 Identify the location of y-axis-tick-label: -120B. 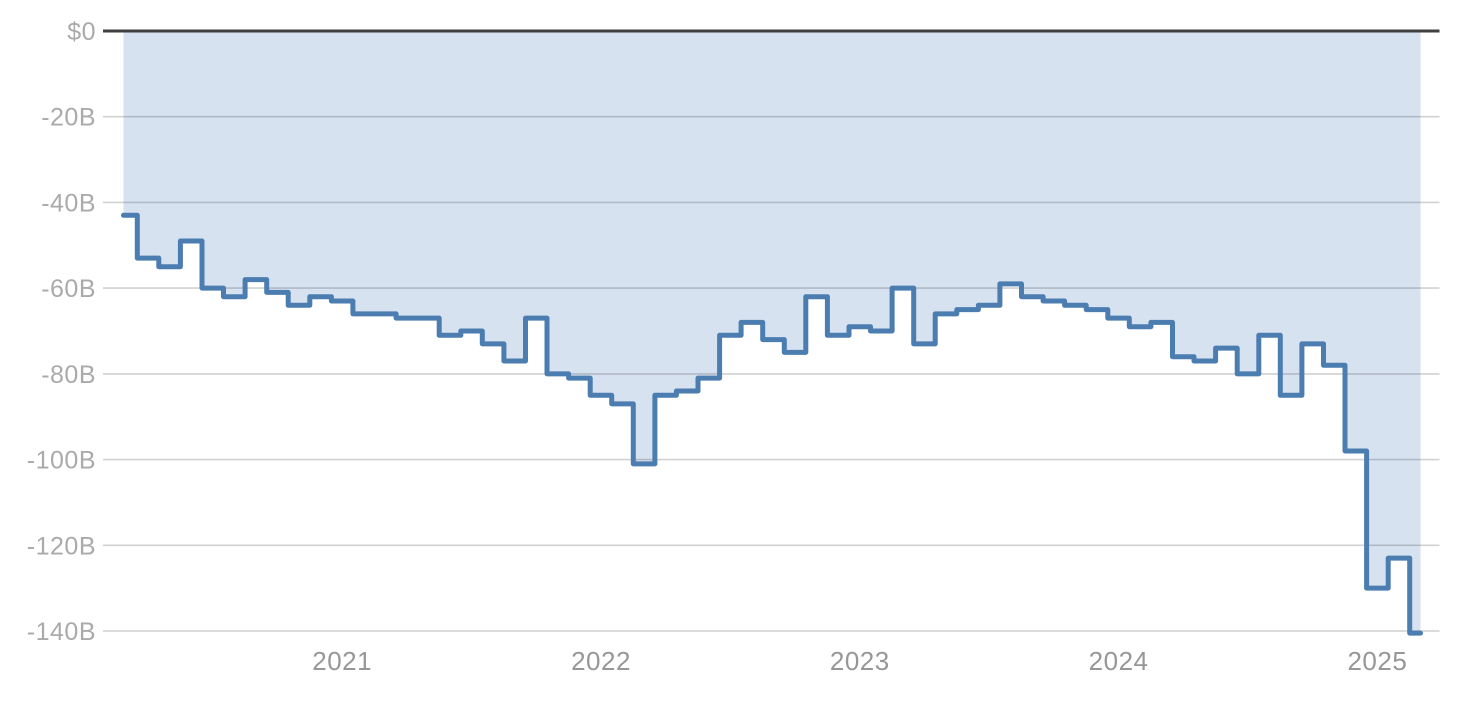
(61, 546).